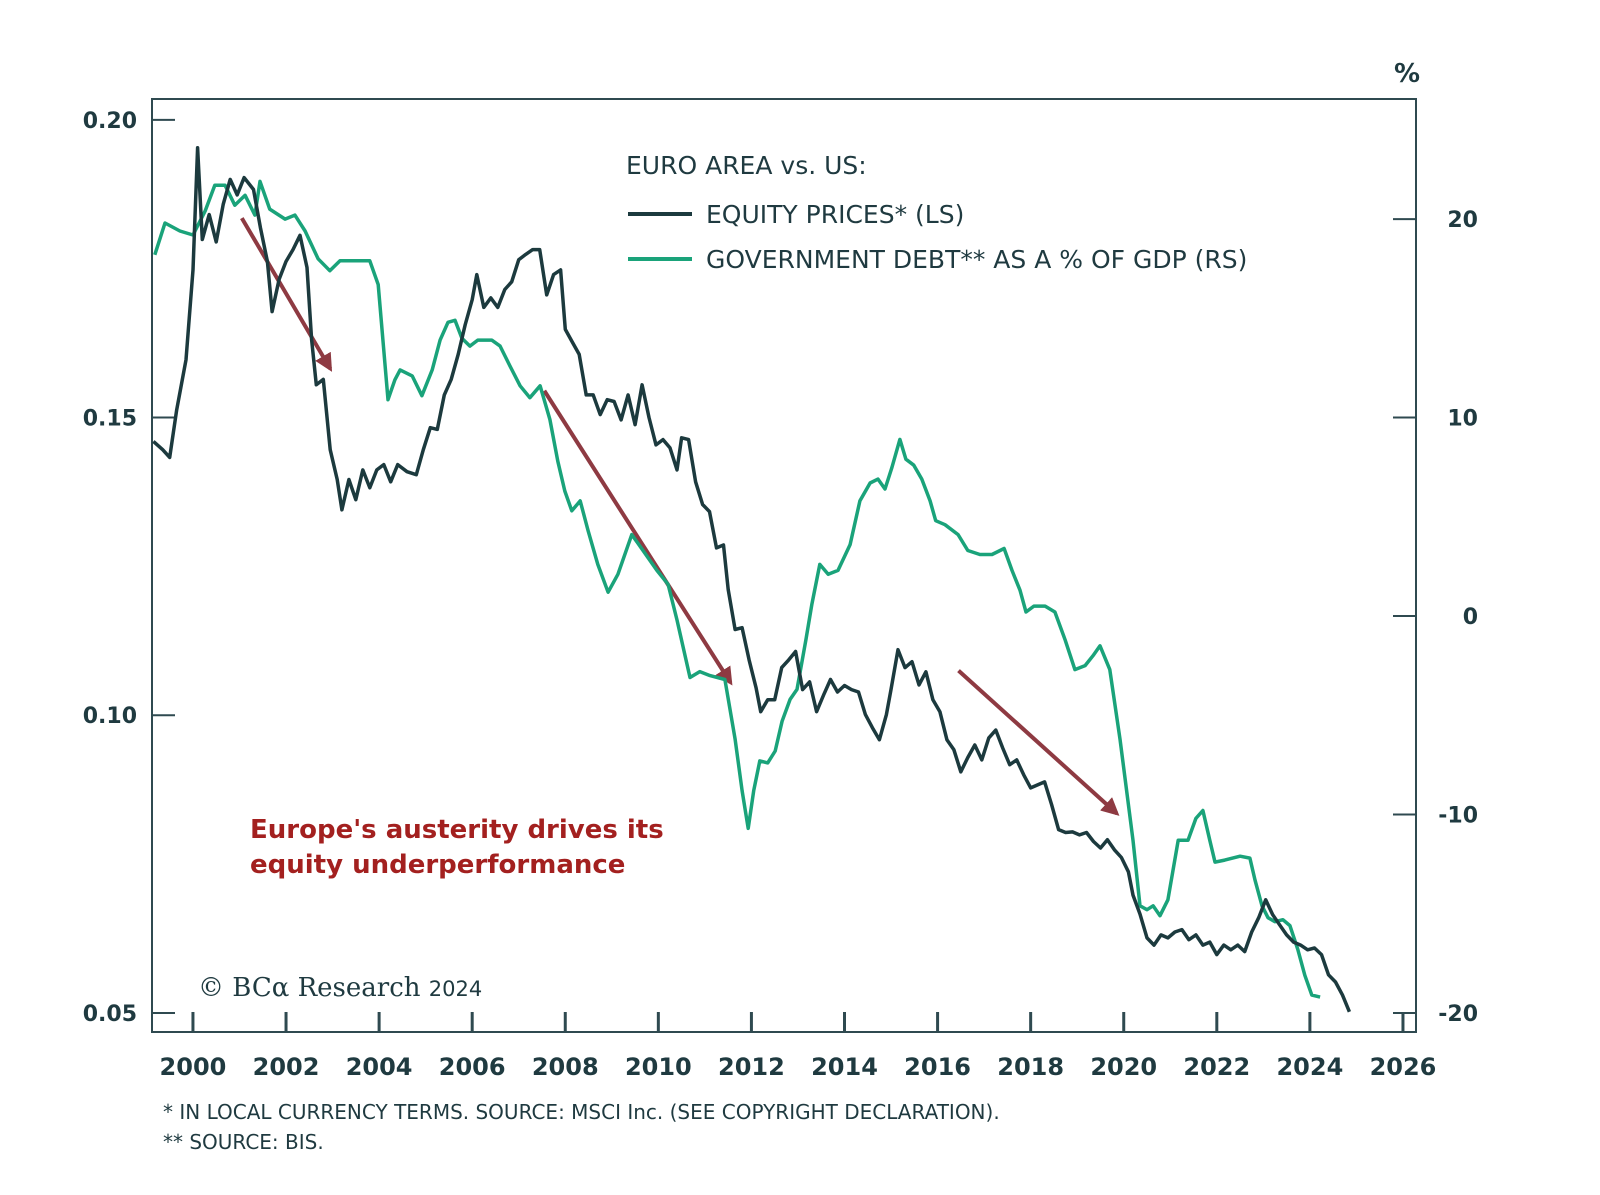  I want to click on legend-label-equity: EQUITY PRICES* (LS), so click(835, 214).